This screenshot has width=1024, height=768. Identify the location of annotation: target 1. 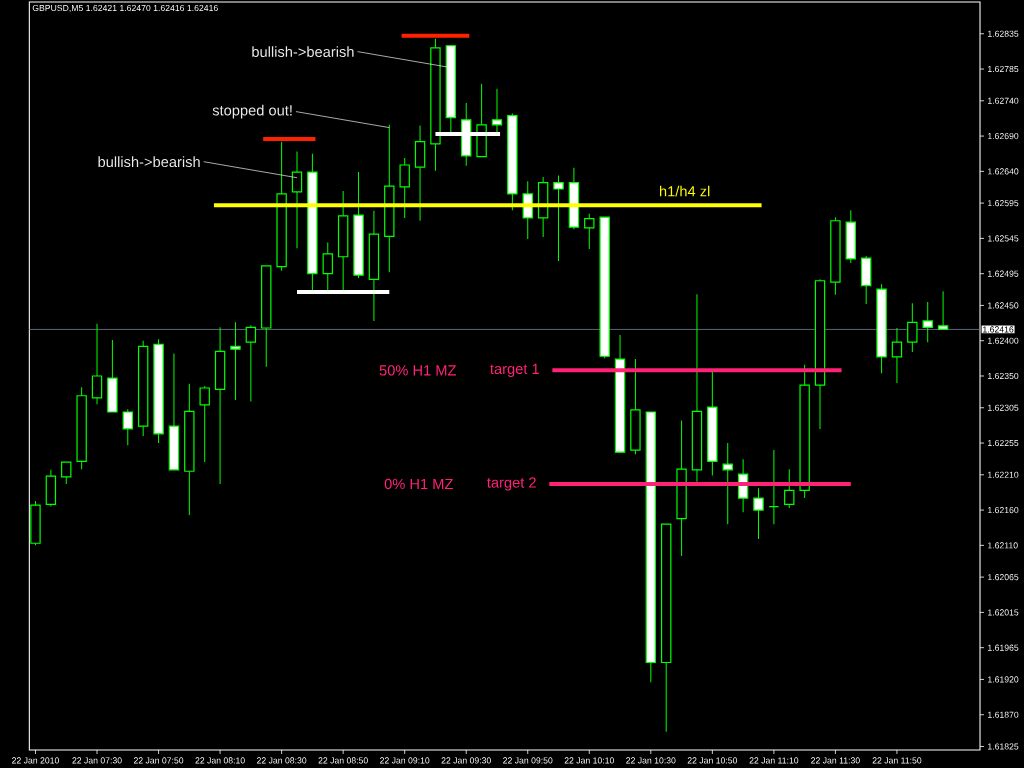
(514, 370).